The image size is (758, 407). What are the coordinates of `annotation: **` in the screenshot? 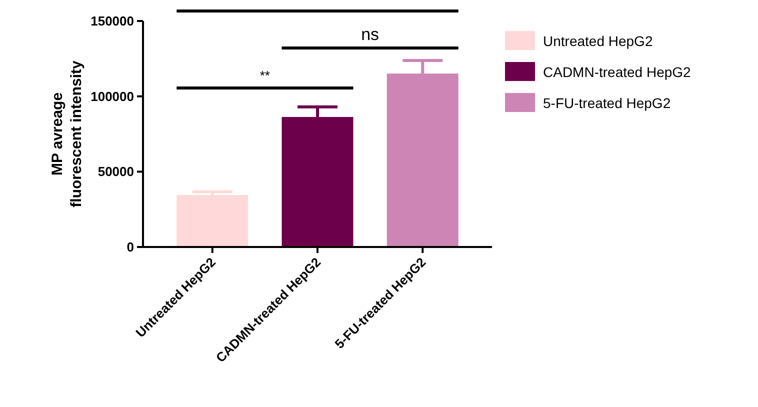 It's located at (265, 75).